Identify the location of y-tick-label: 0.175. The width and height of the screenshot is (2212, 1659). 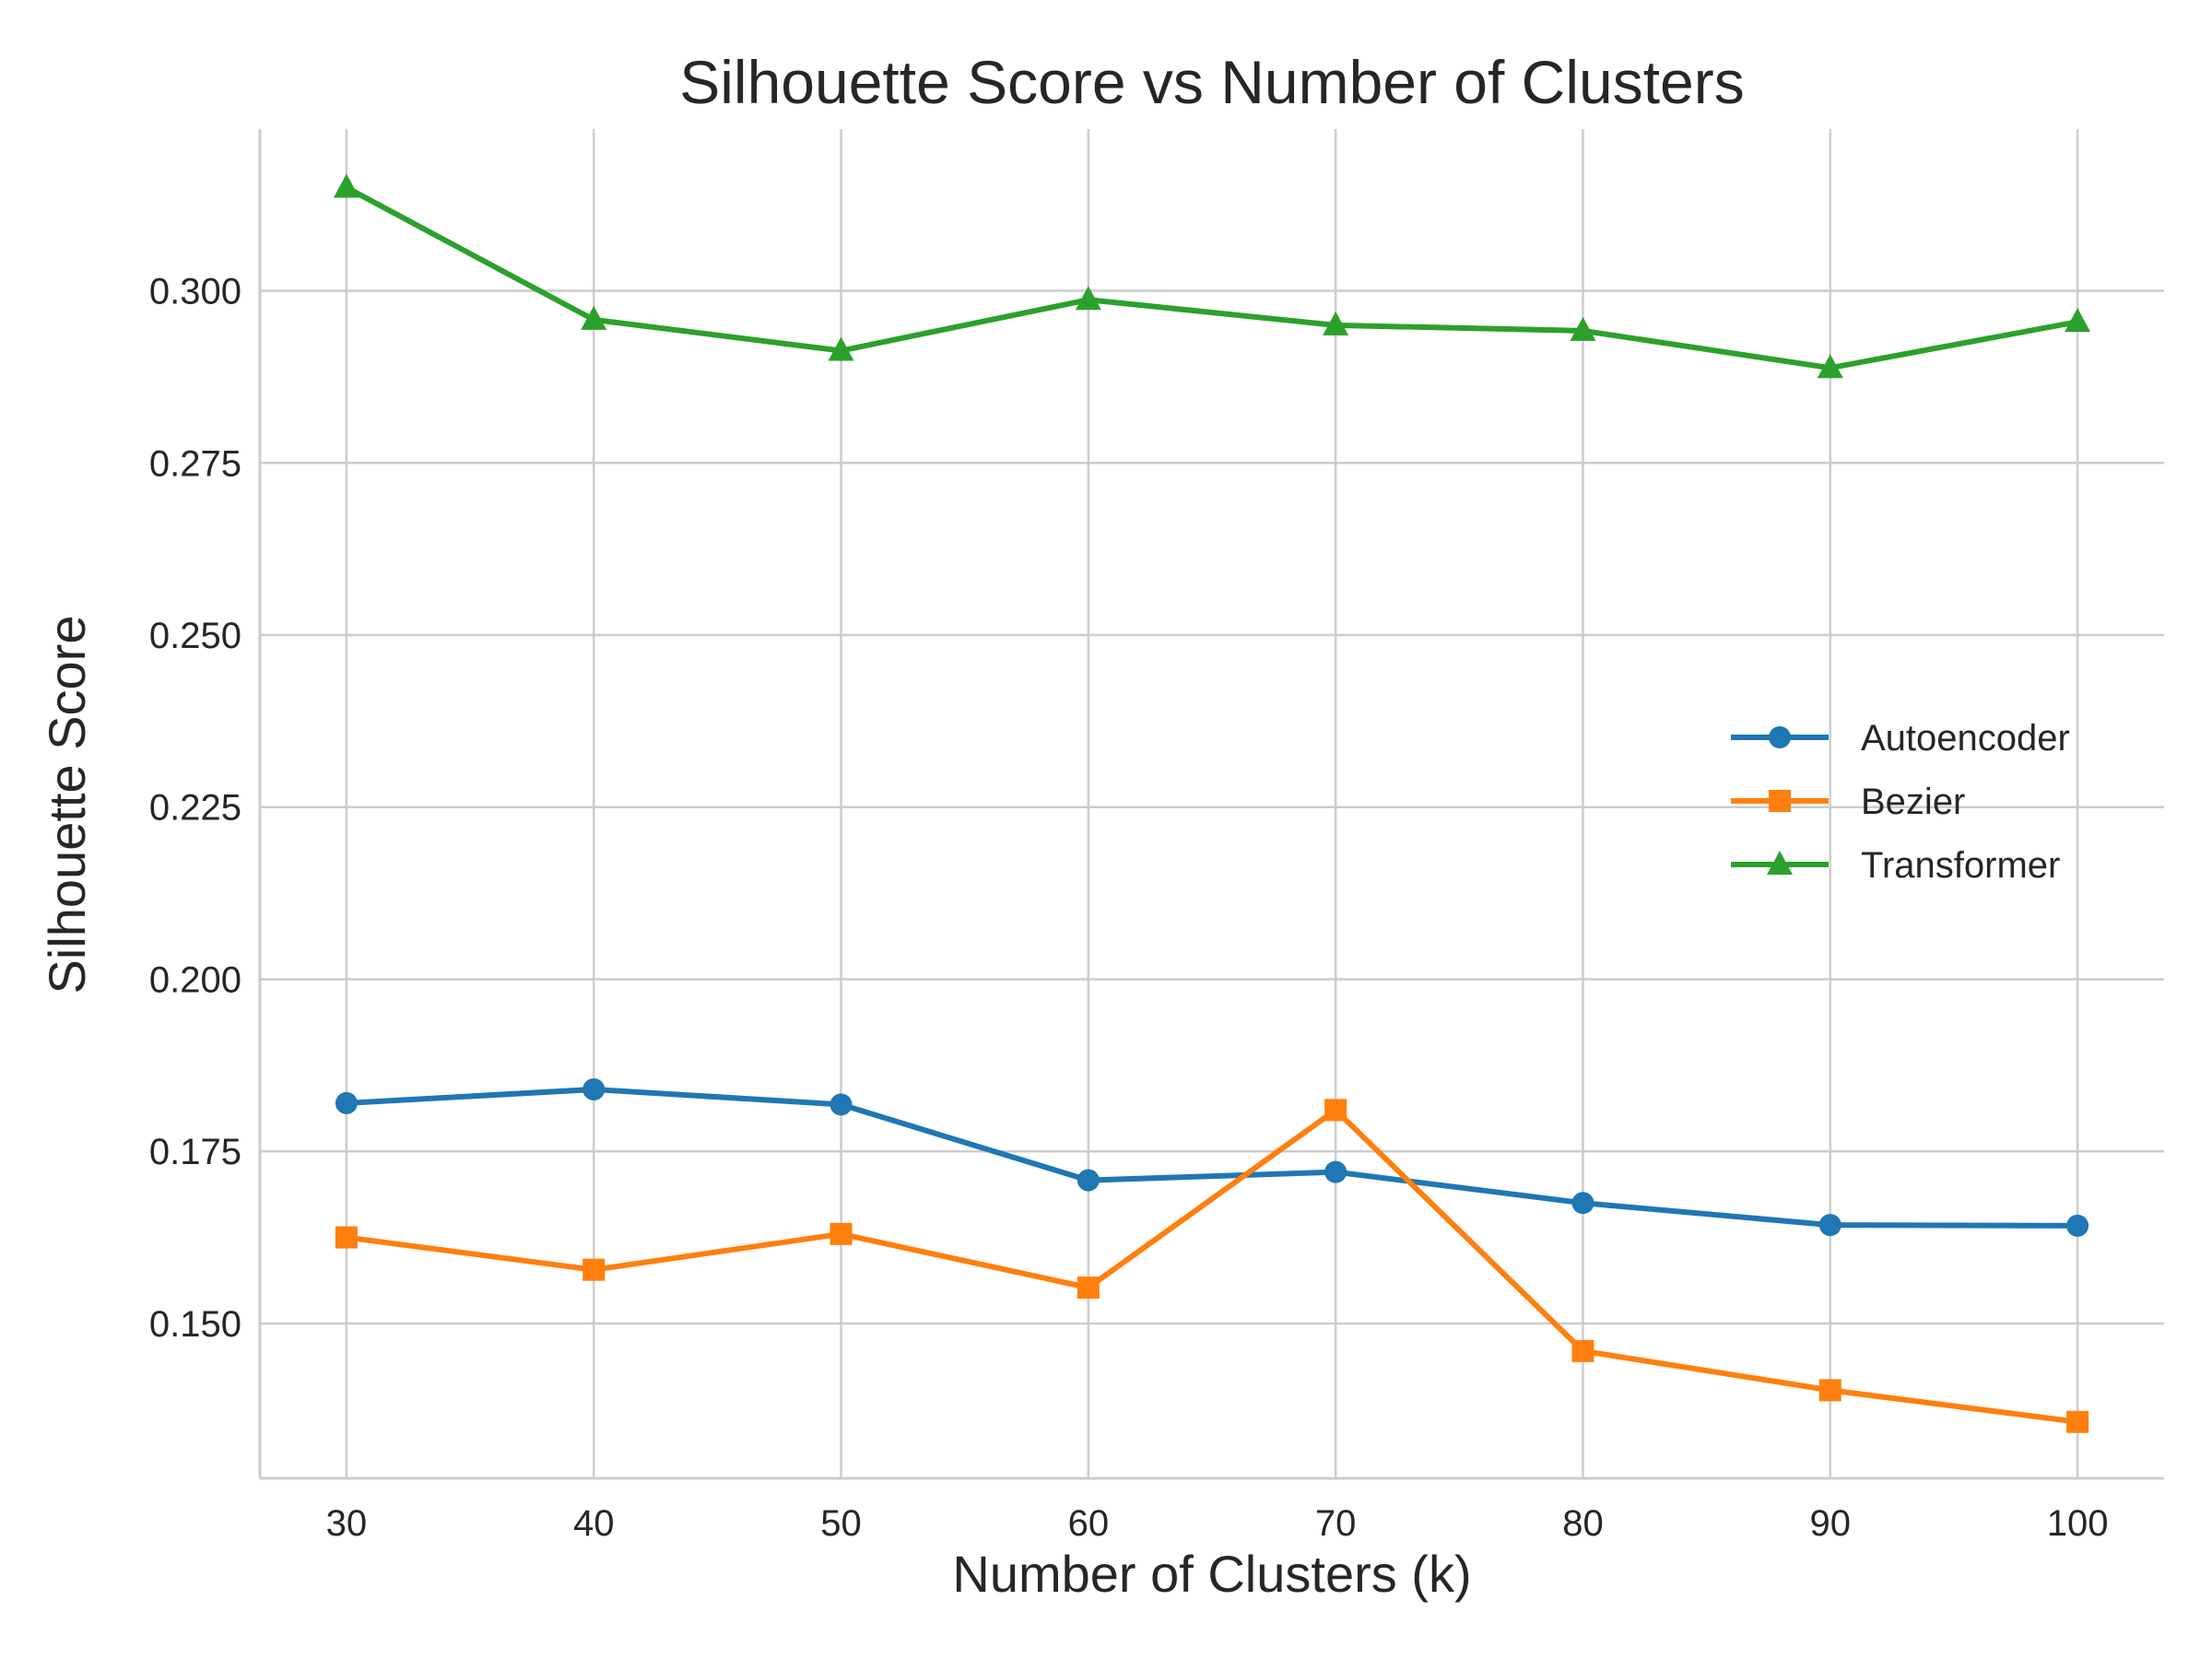
(195, 1152).